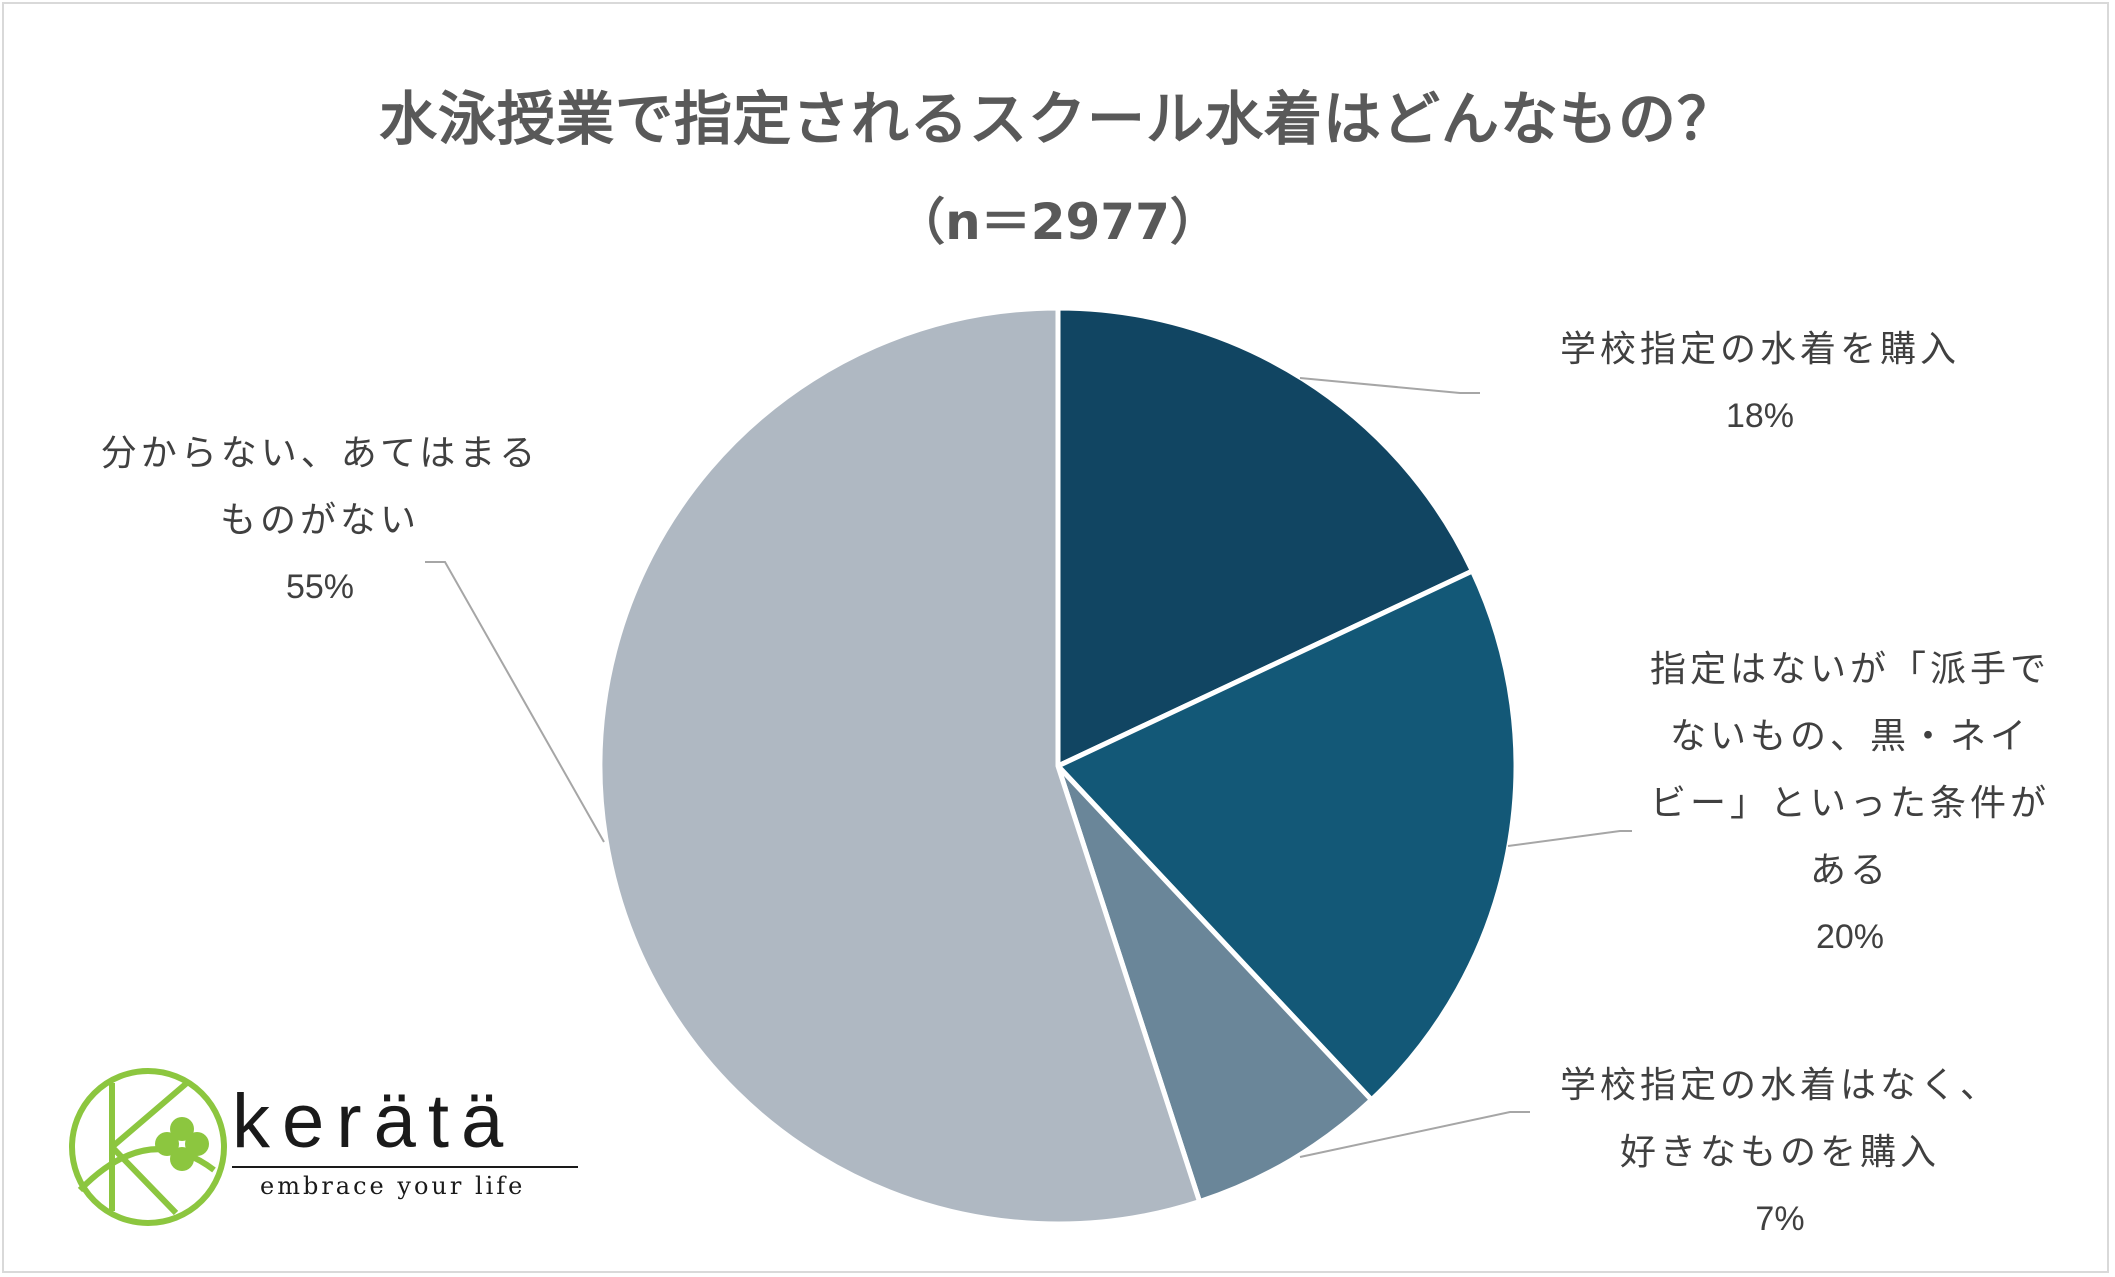 This screenshot has height=1277, width=2115. I want to click on logo-tagline: embrace your life, so click(393, 1186).